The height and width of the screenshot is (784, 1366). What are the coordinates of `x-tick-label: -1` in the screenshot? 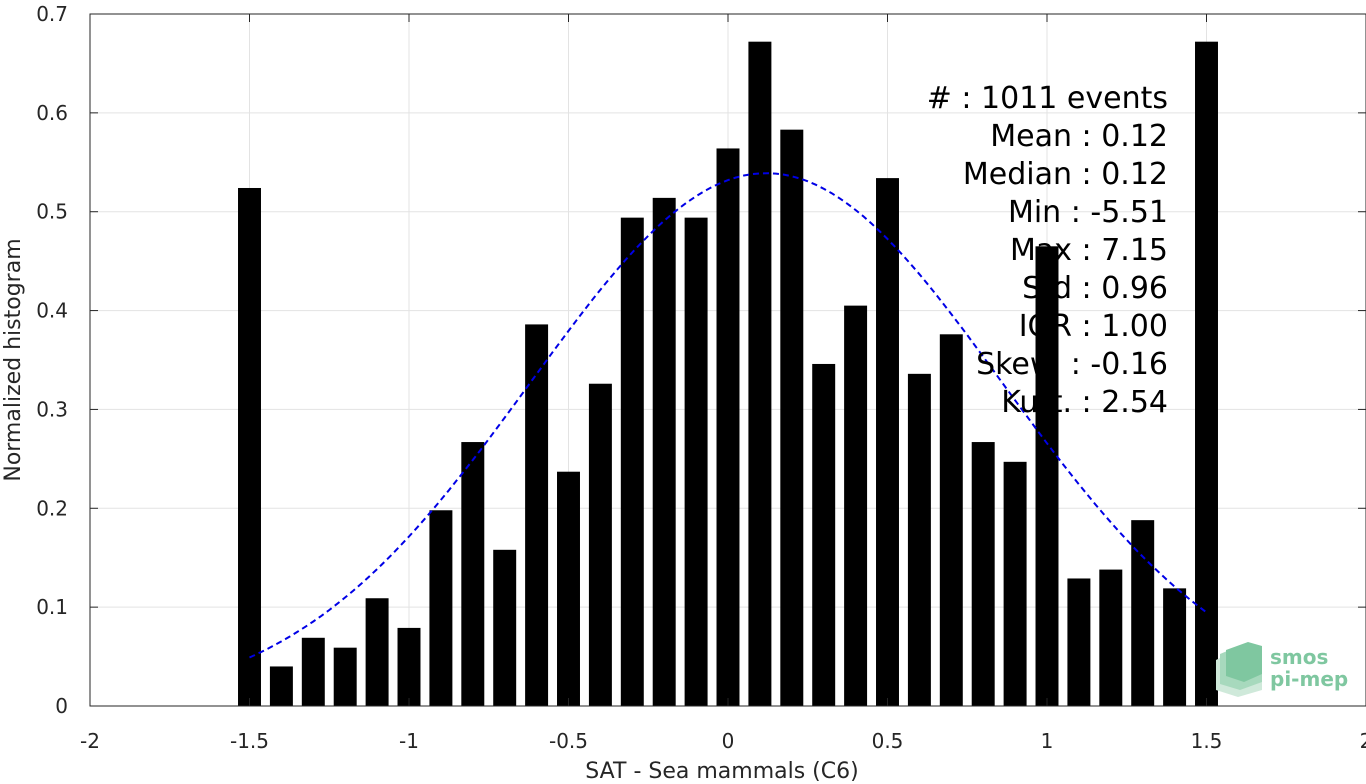 It's located at (409, 741).